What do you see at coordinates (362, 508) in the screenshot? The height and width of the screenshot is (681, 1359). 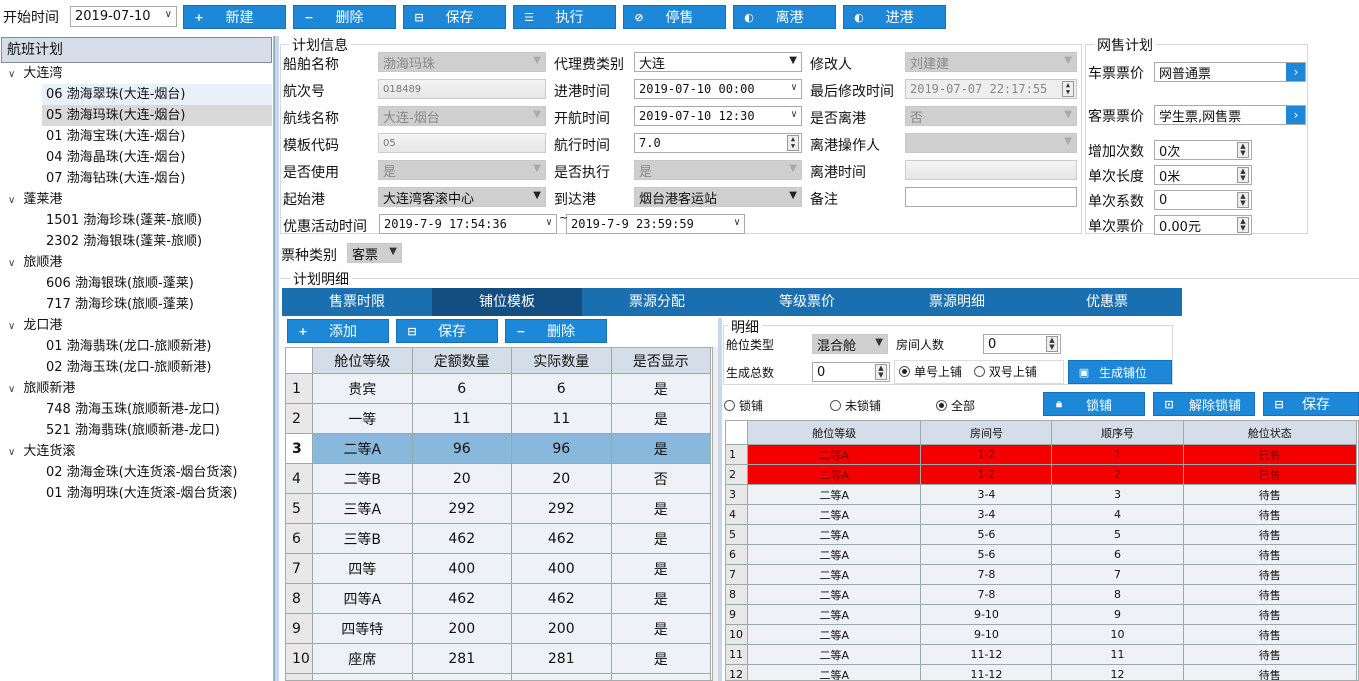 I see `table-cell: 三等A` at bounding box center [362, 508].